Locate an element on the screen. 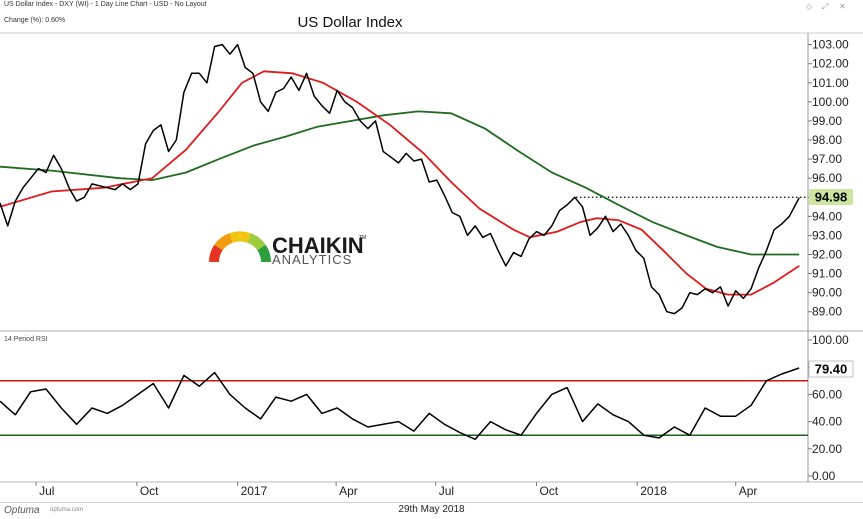 The image size is (863, 519). rsi-ytick-label: 40.00 is located at coordinates (827, 422).